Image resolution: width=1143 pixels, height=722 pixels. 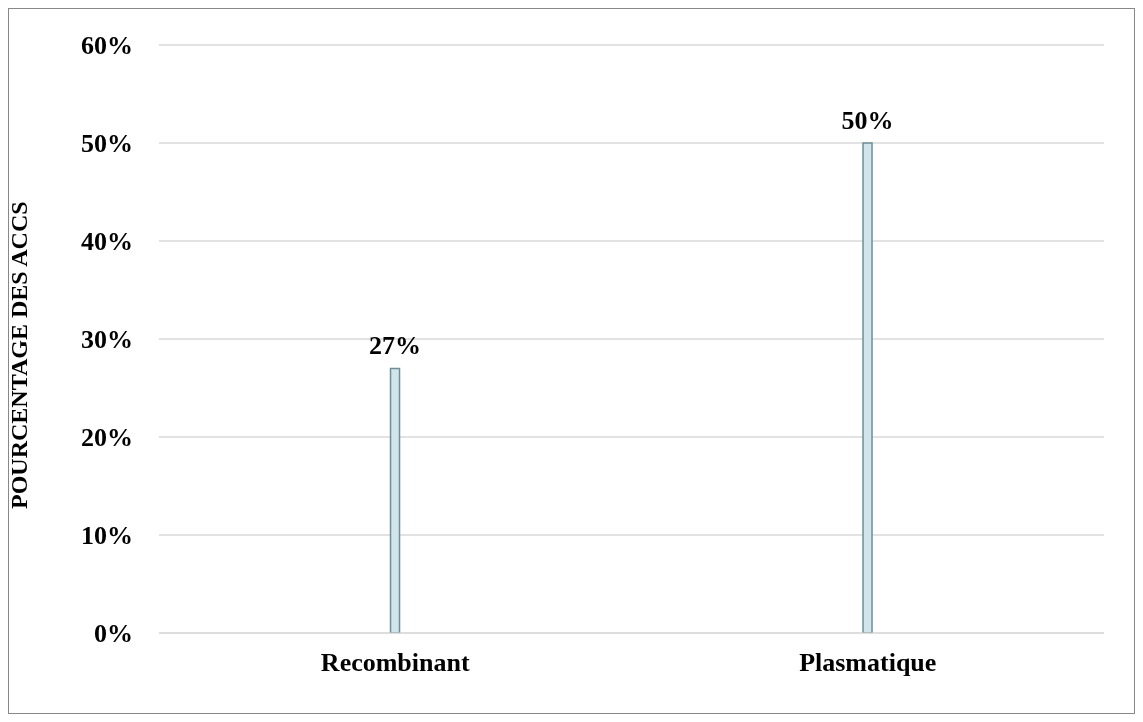 What do you see at coordinates (107, 46) in the screenshot?
I see `y-tick-label: 60%` at bounding box center [107, 46].